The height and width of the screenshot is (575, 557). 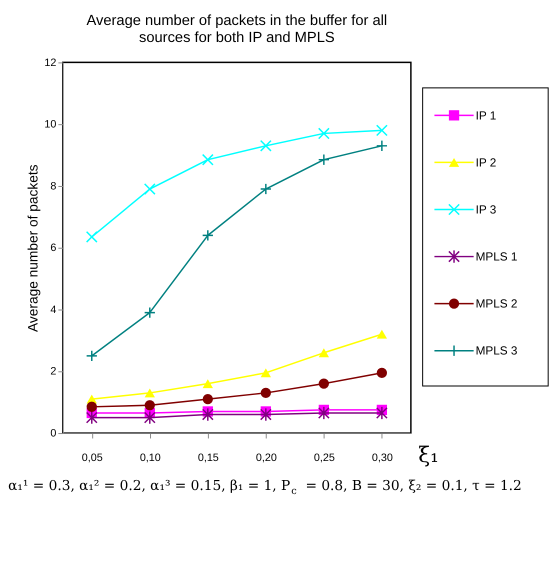 I want to click on x-tick-label: 0,05, so click(x=92, y=458).